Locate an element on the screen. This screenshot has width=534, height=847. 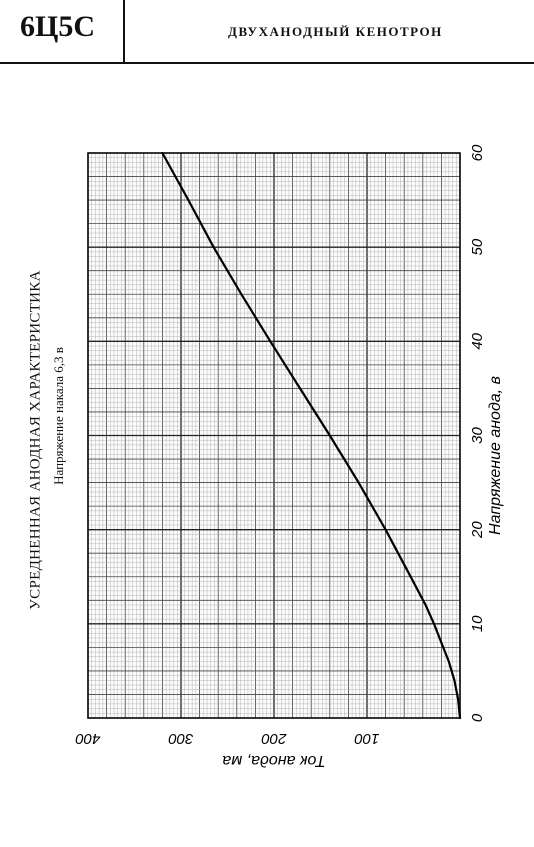
x-tick-label: 30 is located at coordinates (477, 435).